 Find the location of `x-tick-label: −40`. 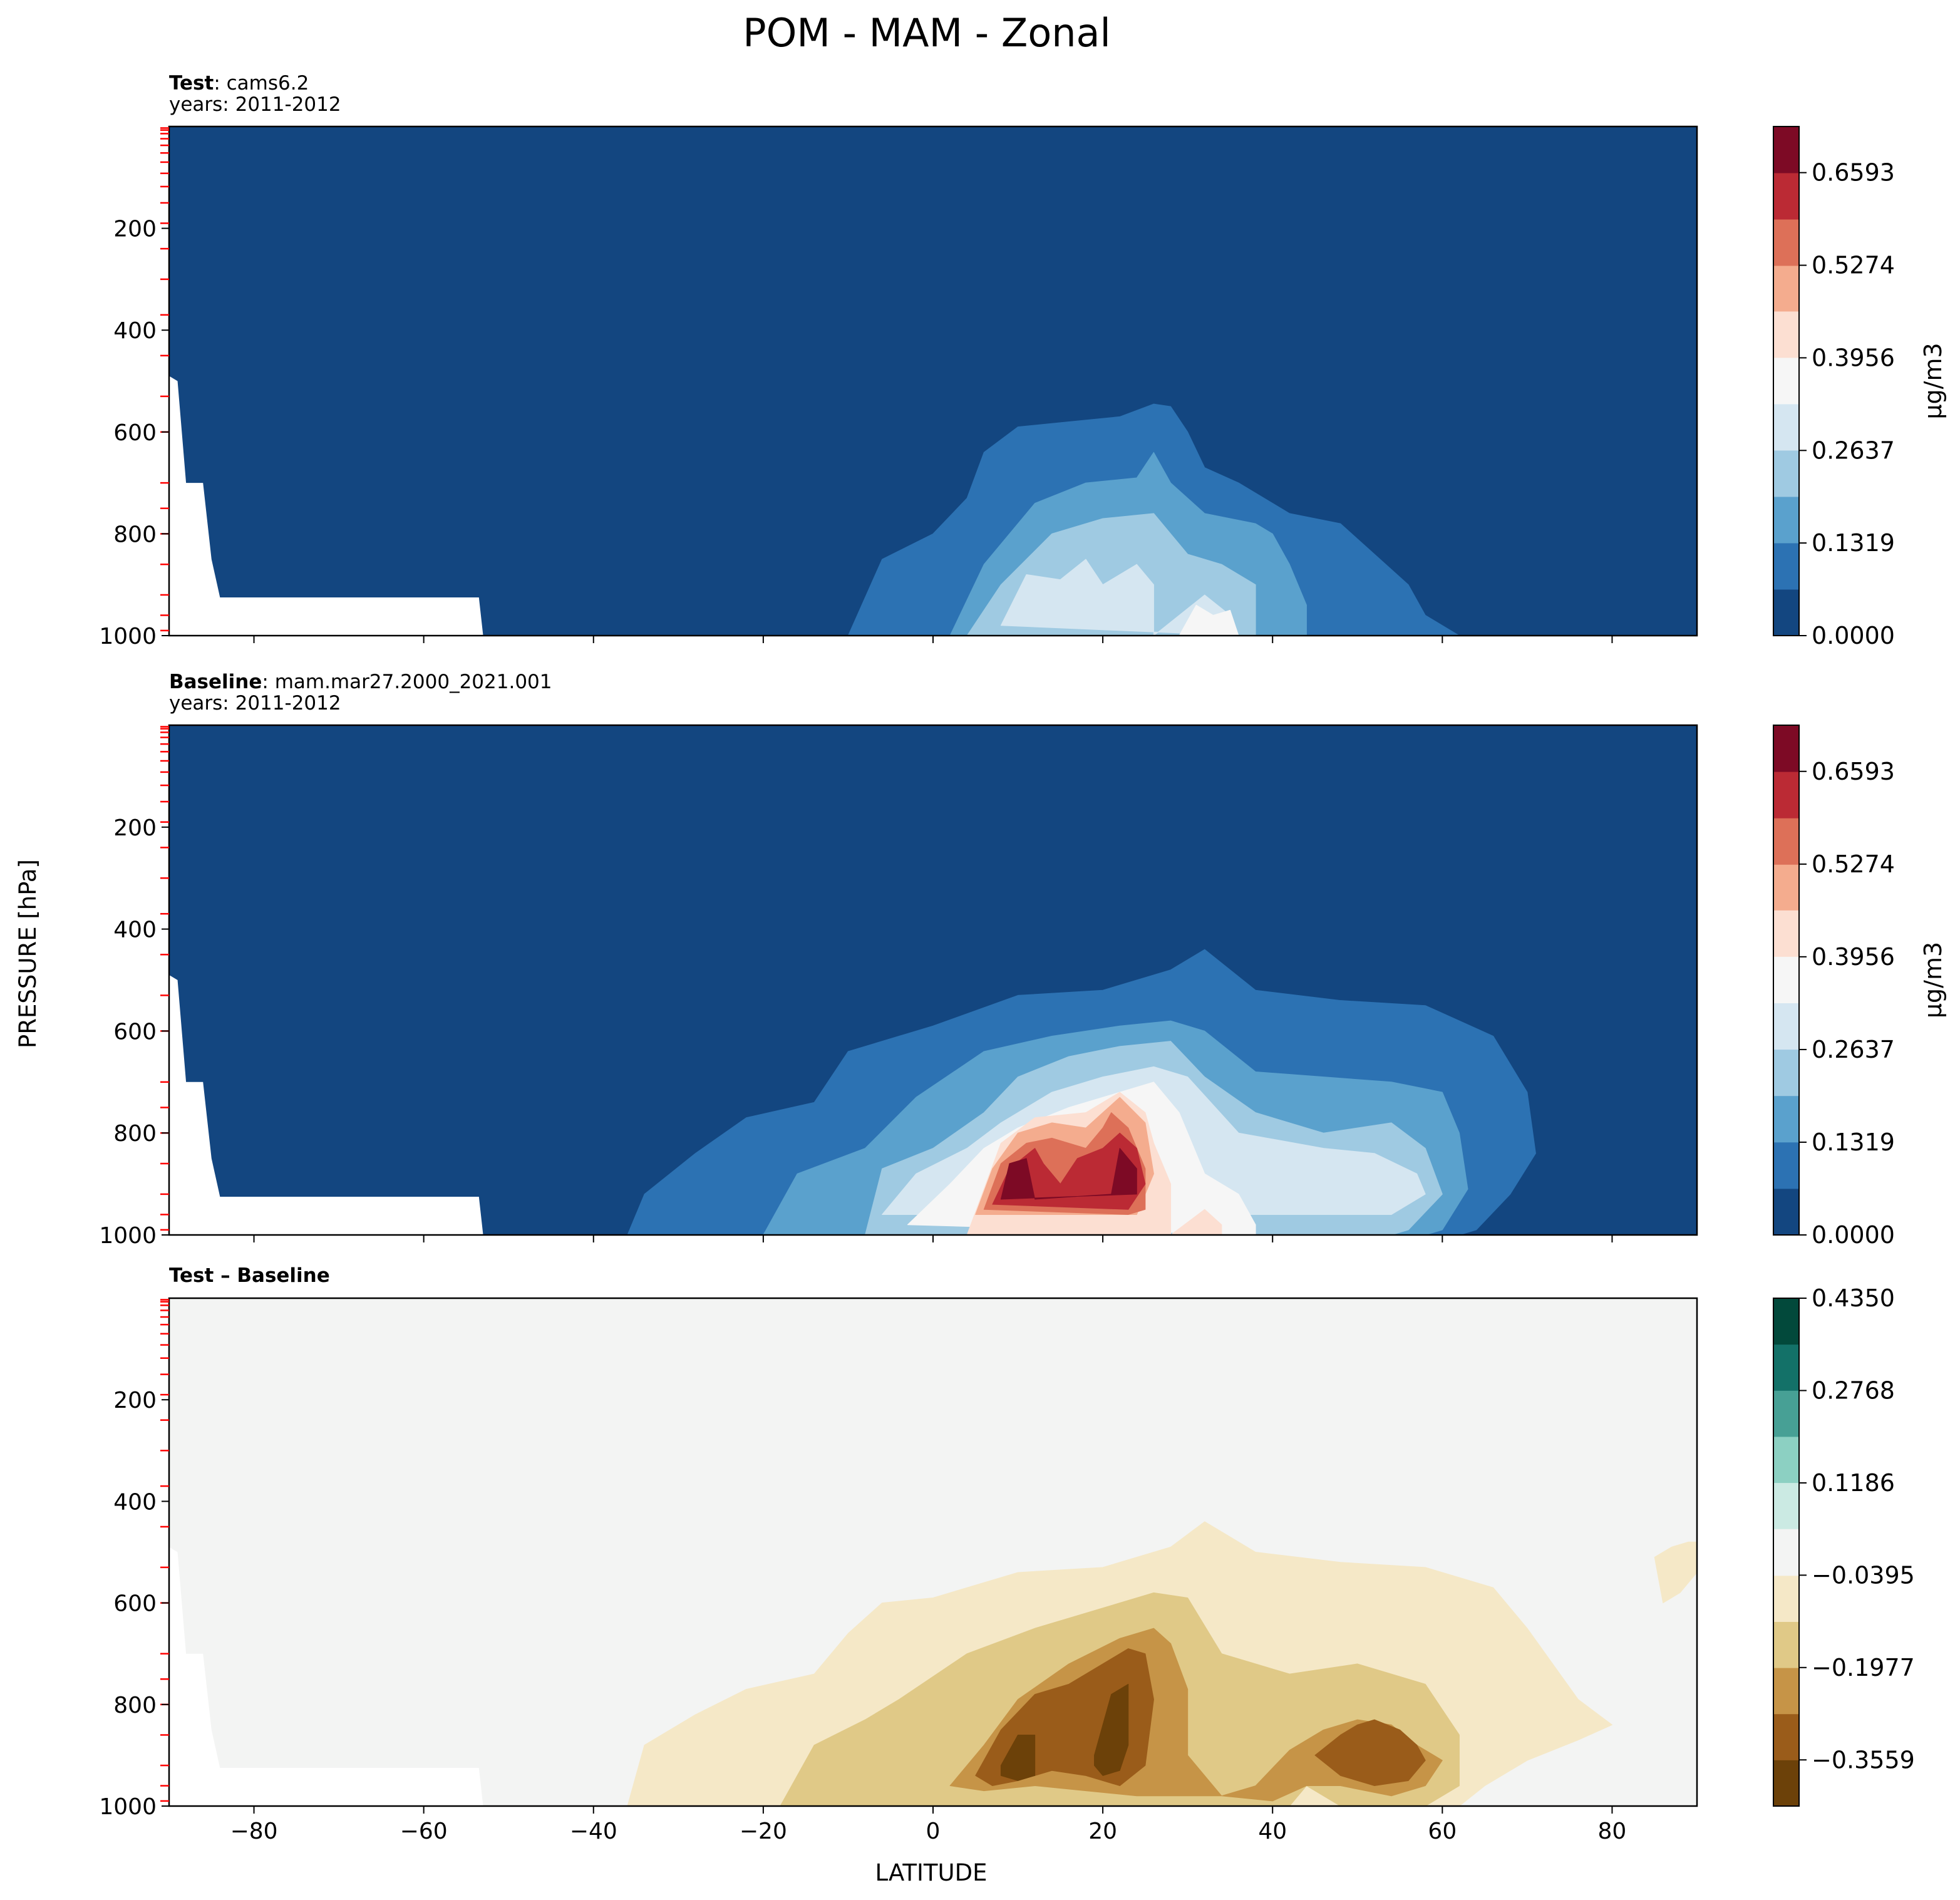

x-tick-label: −40 is located at coordinates (593, 1831).